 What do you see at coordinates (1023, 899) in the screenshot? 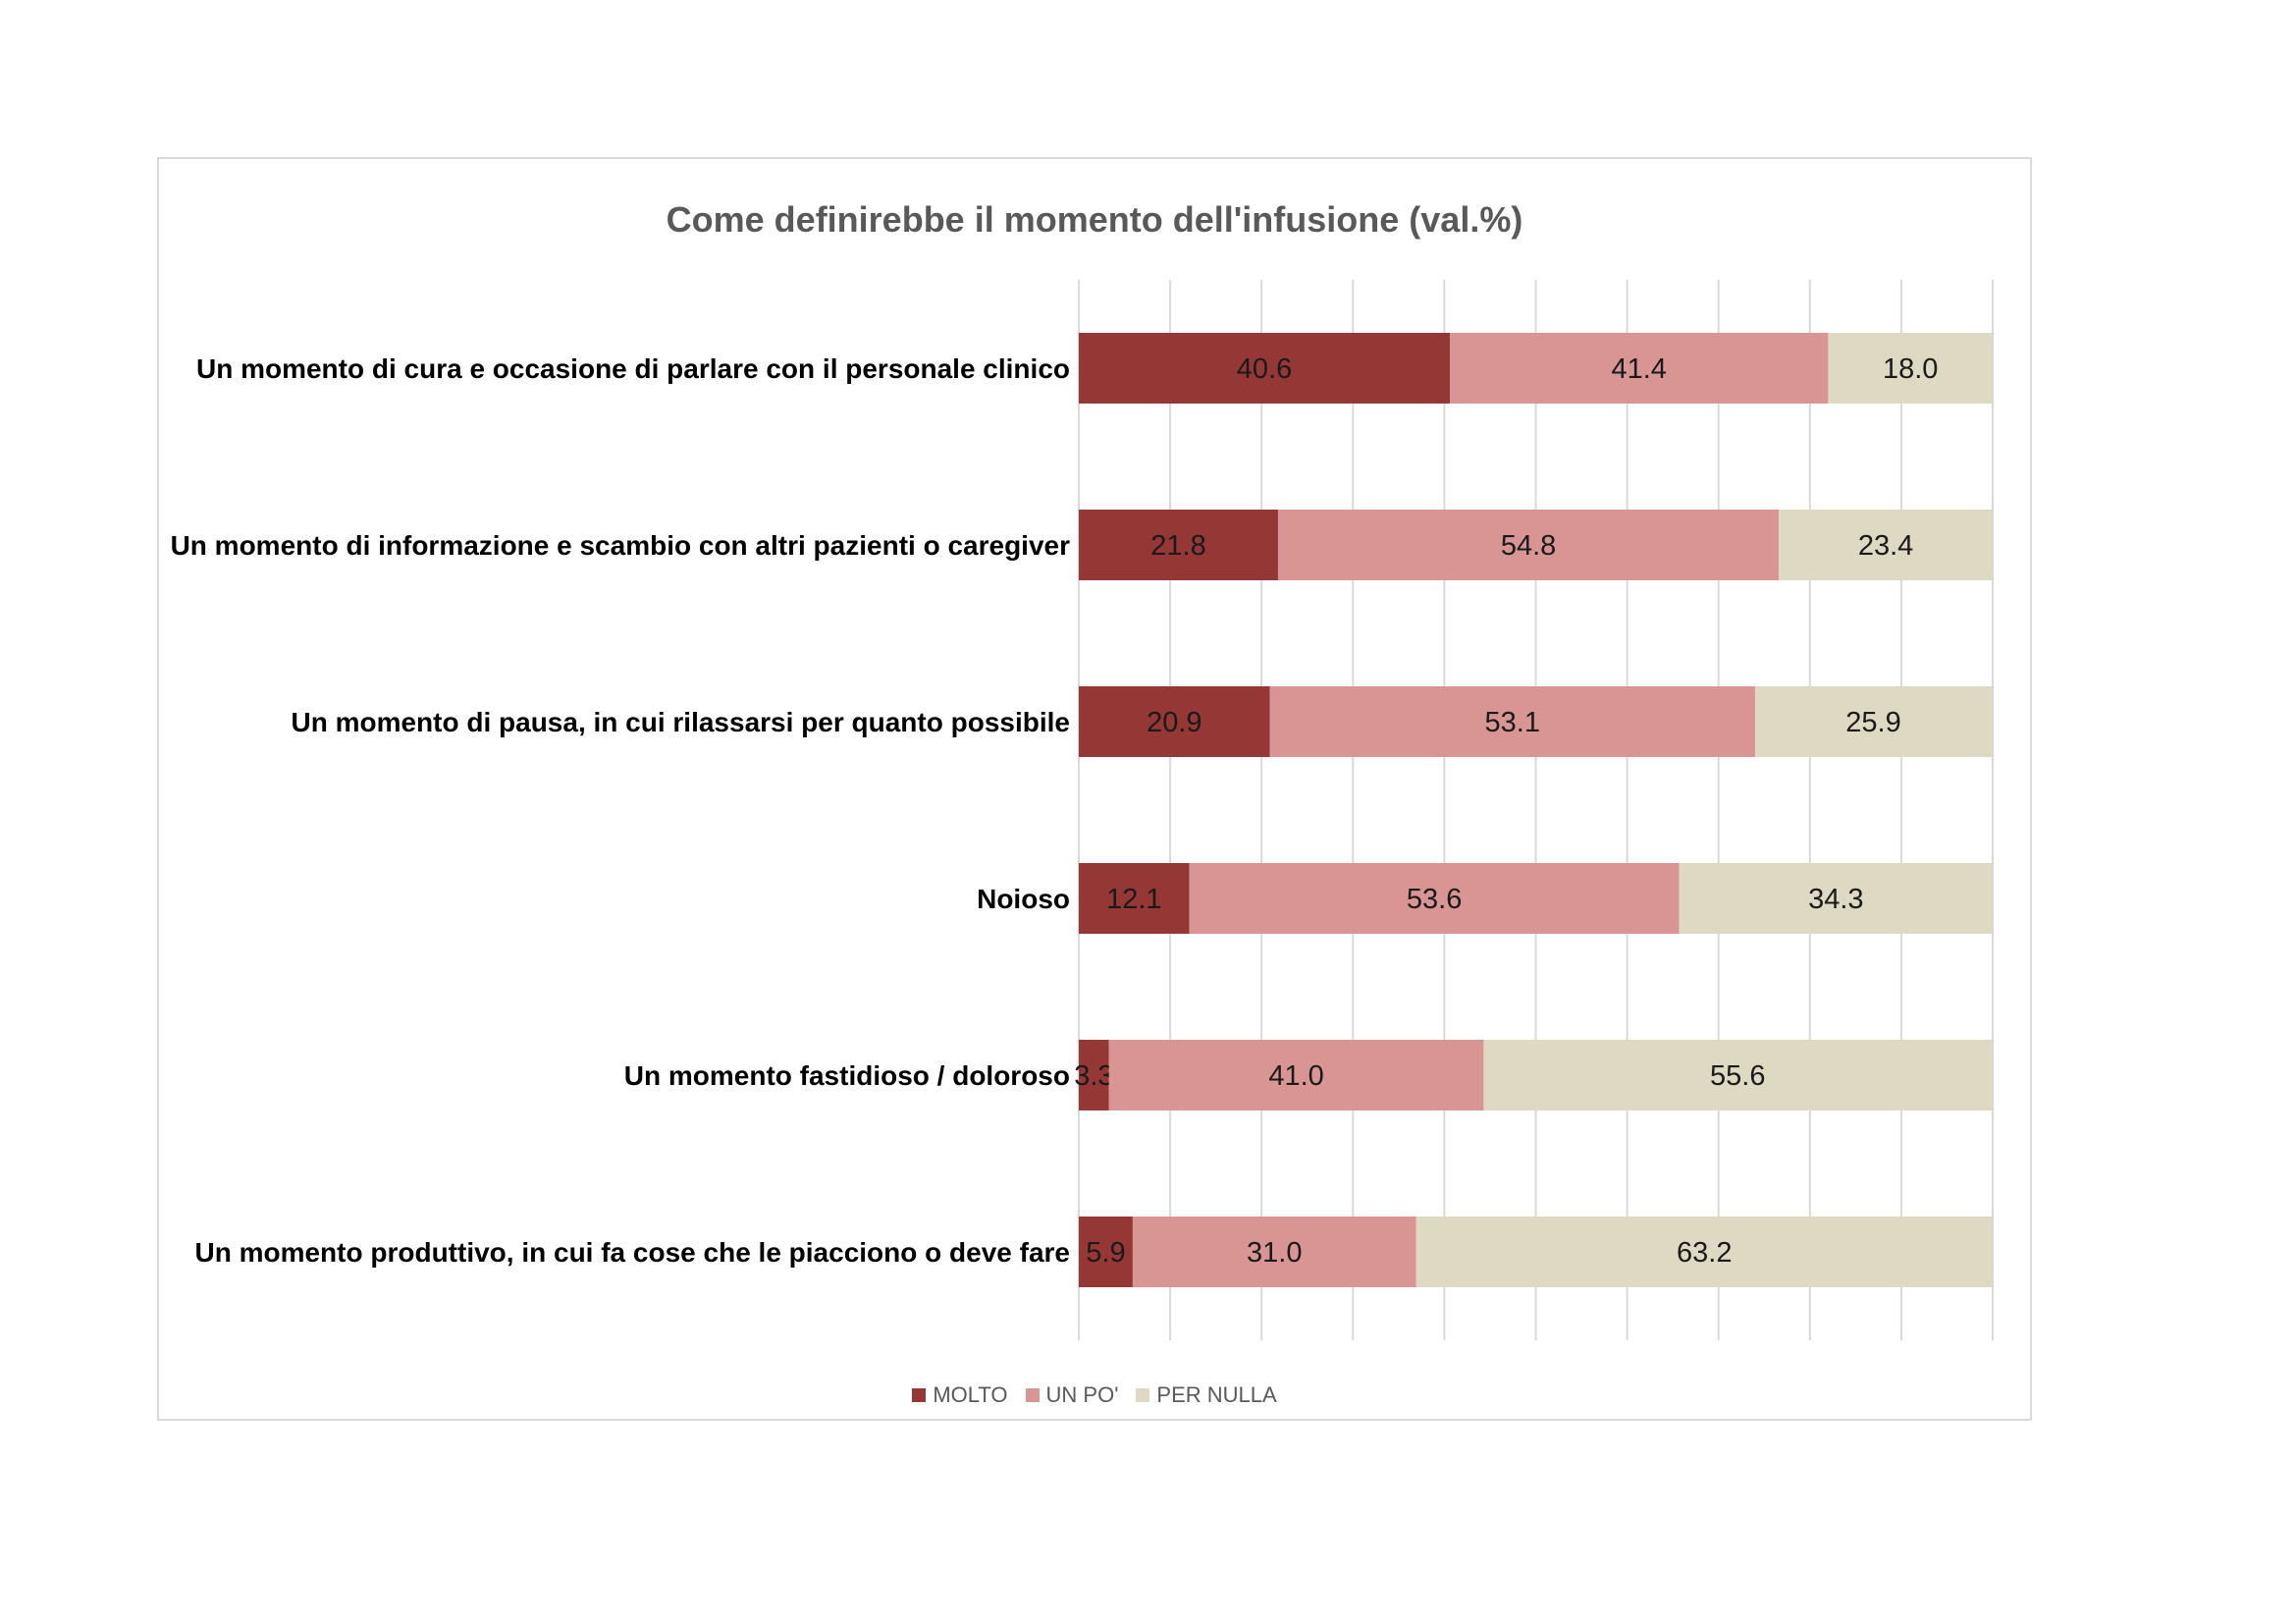
I see `category-label: Noioso` at bounding box center [1023, 899].